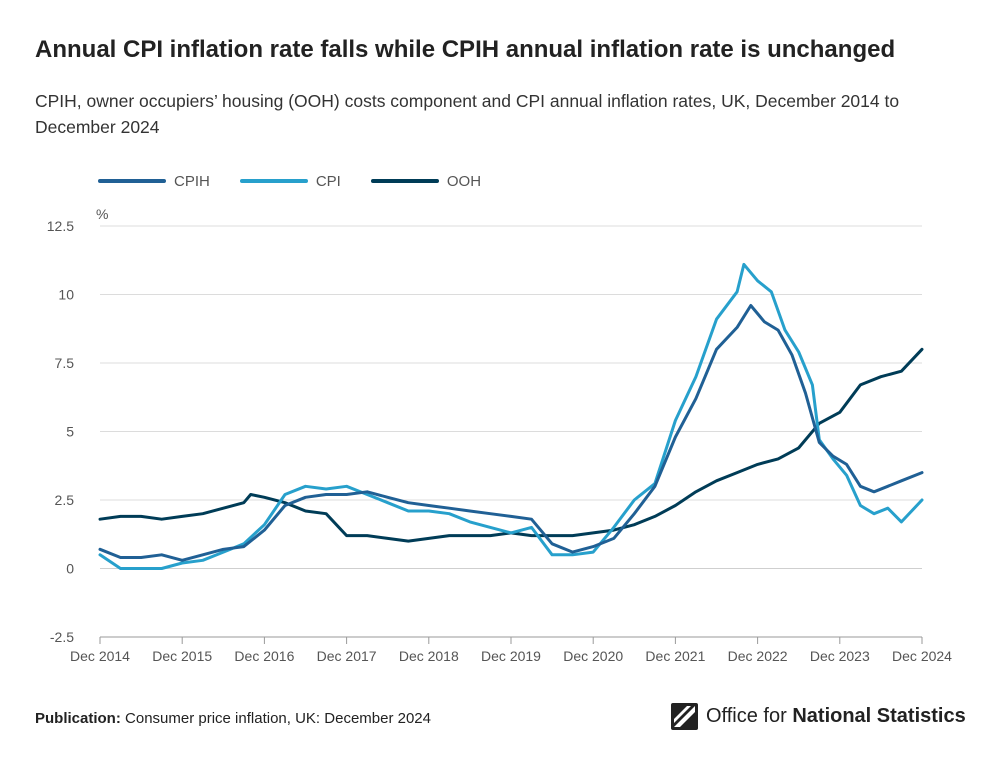  I want to click on legend-label-ooh: OOH, so click(464, 181).